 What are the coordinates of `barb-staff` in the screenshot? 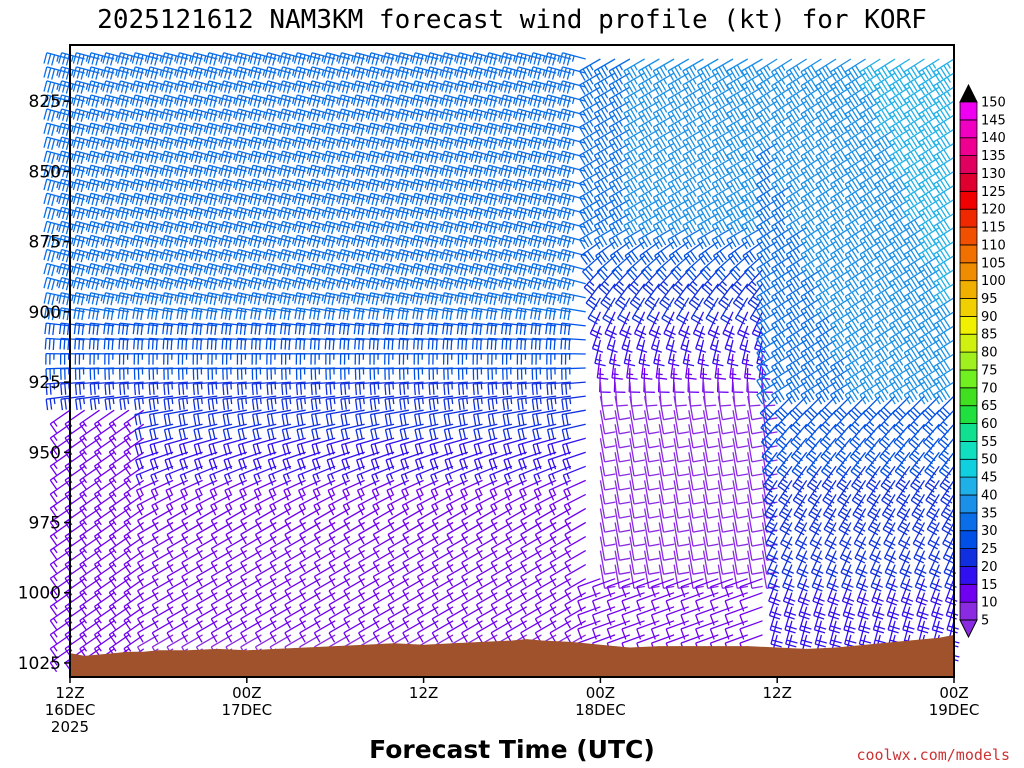 It's located at (72, 397).